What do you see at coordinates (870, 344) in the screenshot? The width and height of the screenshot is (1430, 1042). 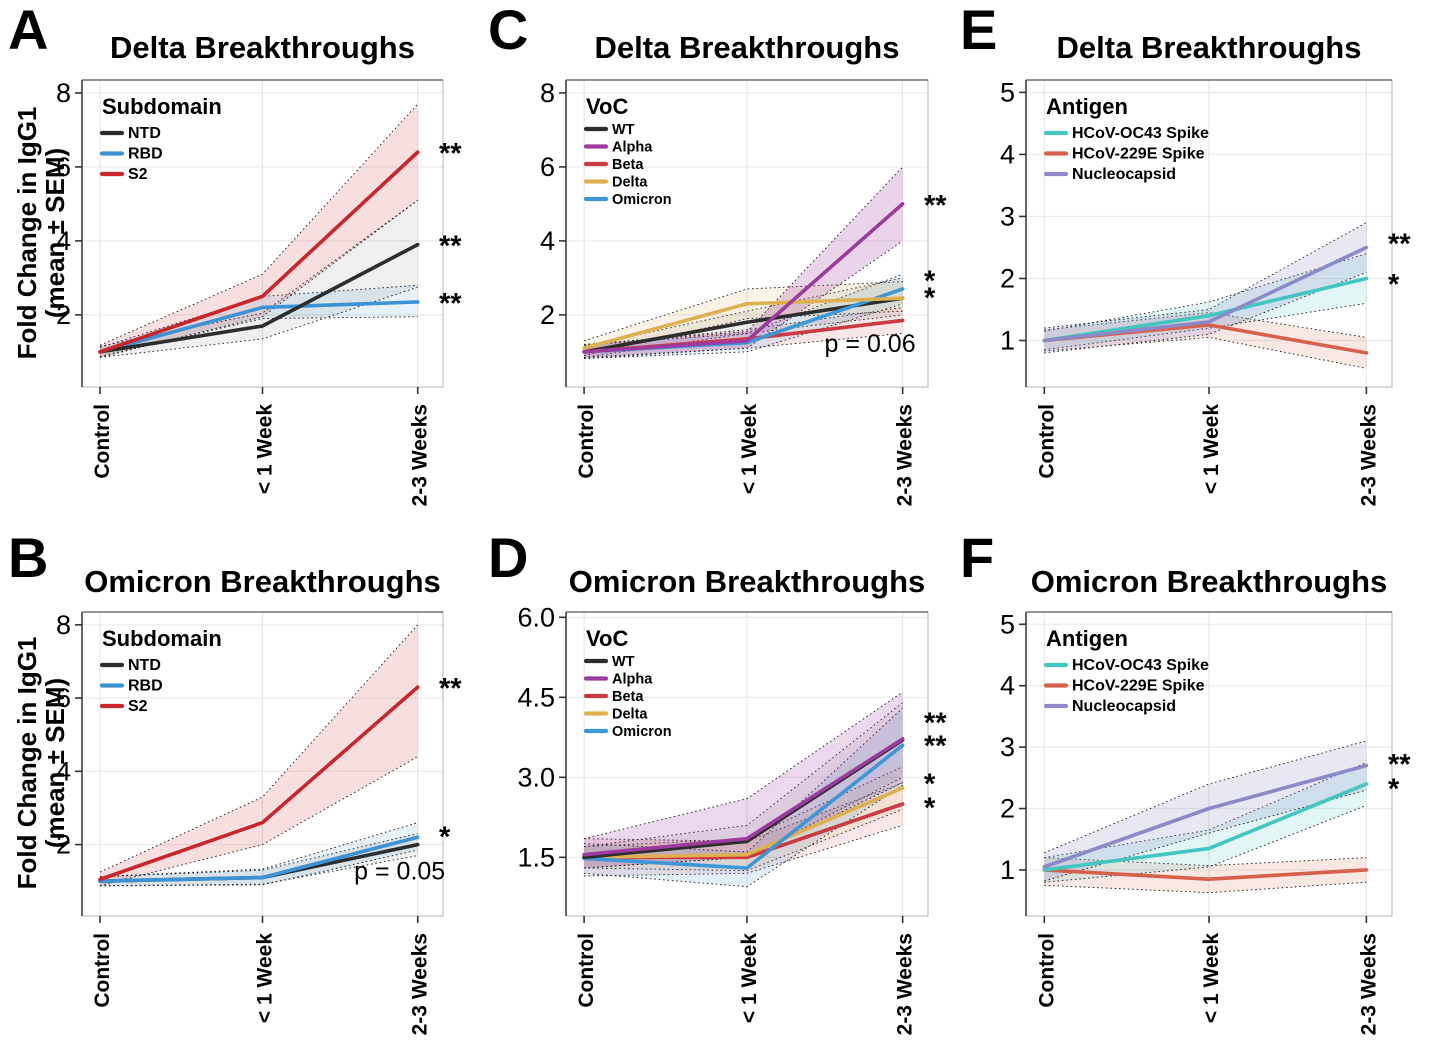 I see `p-value-label: p = 0.06` at bounding box center [870, 344].